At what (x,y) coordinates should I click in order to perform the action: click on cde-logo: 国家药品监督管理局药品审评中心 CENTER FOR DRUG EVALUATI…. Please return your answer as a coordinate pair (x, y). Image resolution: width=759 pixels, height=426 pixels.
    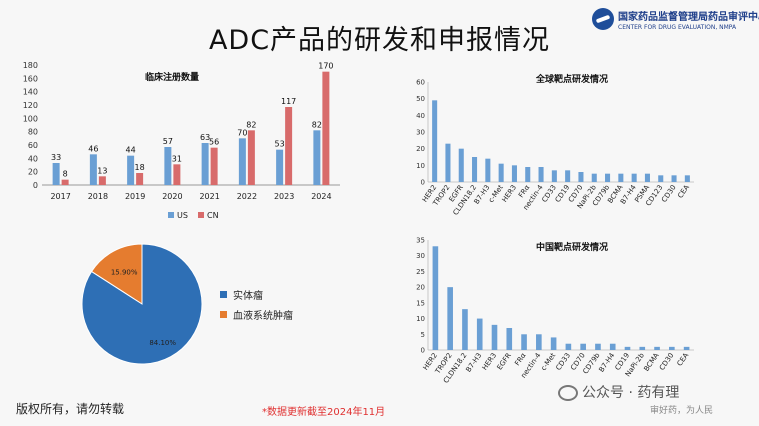
    Looking at the image, I should click on (675, 23).